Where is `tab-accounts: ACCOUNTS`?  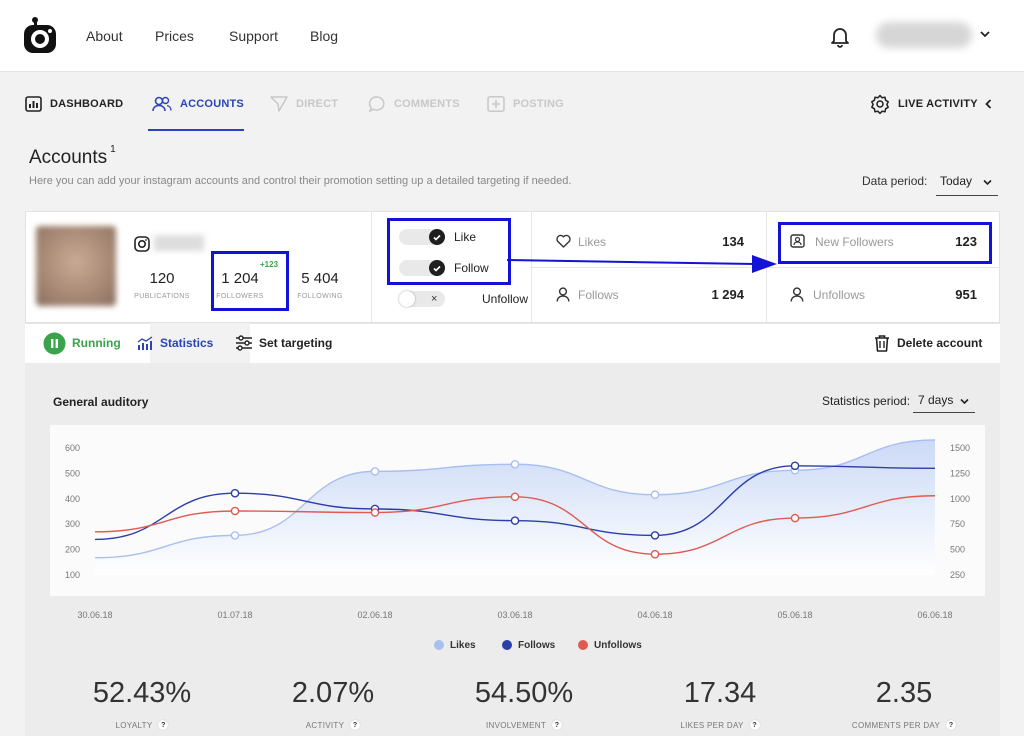
tab-accounts: ACCOUNTS is located at coordinates (198, 104).